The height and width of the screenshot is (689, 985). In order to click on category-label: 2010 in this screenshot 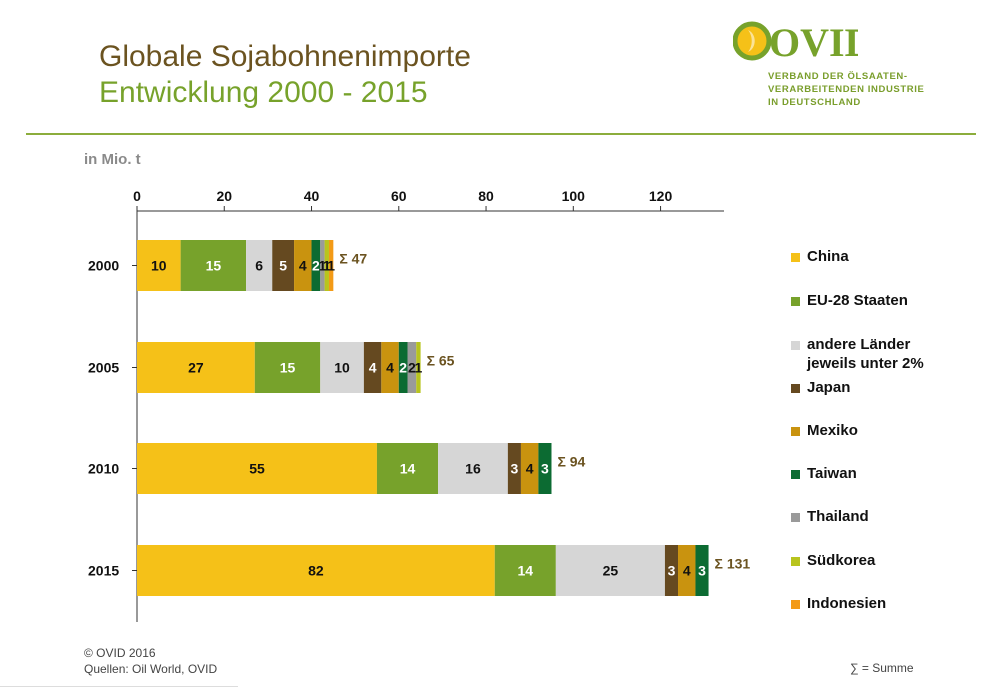, I will do `click(103, 469)`.